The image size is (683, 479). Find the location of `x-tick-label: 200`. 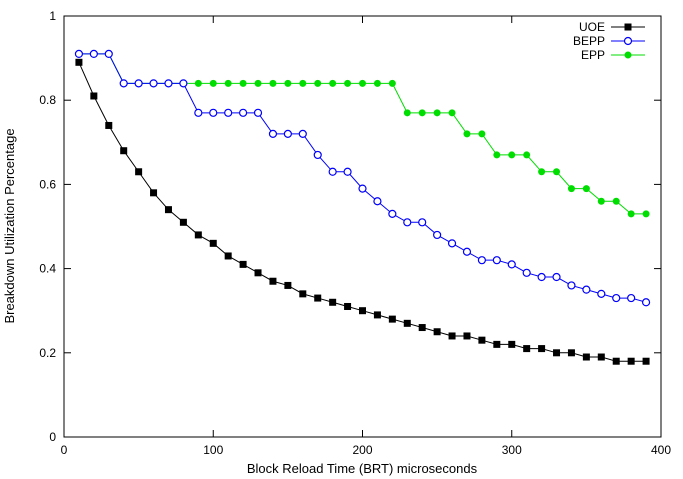

x-tick-label: 200 is located at coordinates (362, 450).